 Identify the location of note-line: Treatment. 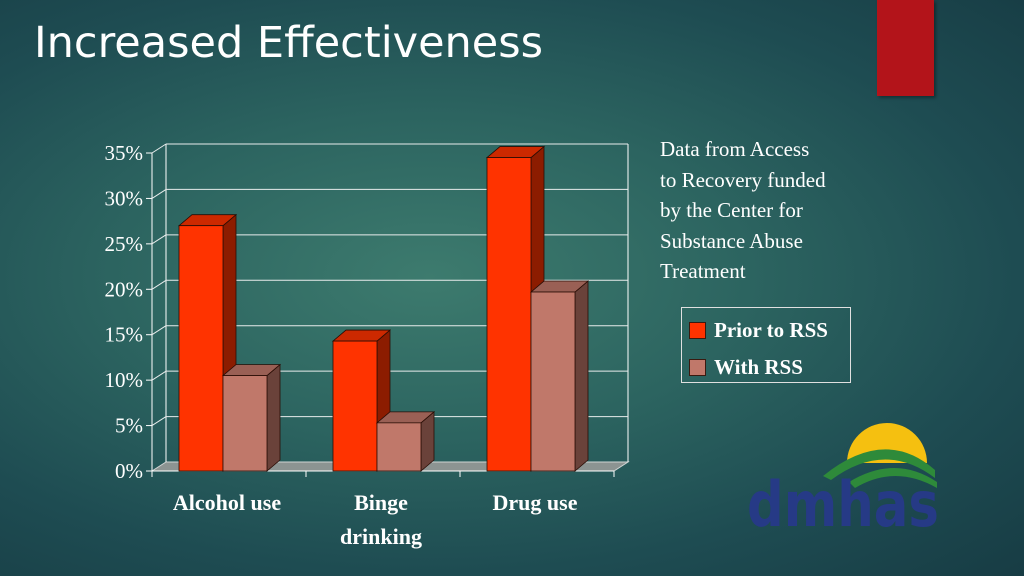
(703, 271).